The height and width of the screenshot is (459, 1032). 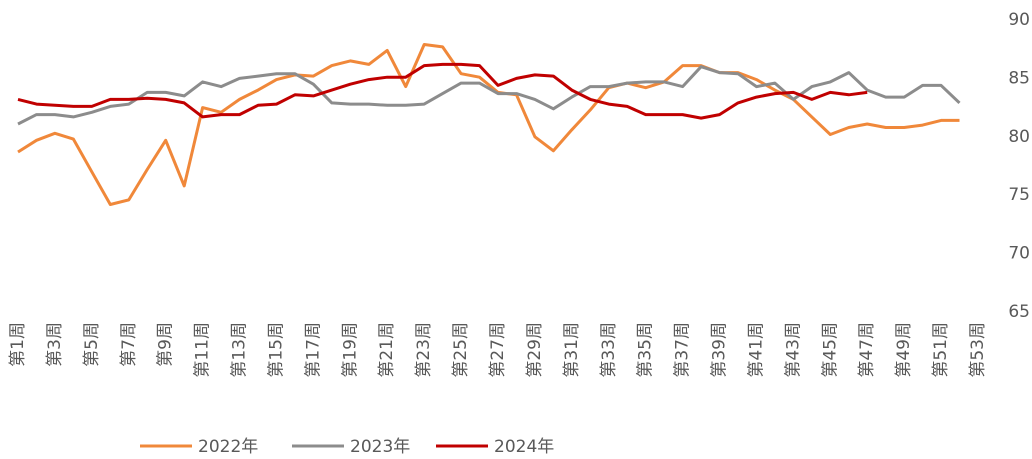 What do you see at coordinates (830, 350) in the screenshot?
I see `x-tick-label: 第45周` at bounding box center [830, 350].